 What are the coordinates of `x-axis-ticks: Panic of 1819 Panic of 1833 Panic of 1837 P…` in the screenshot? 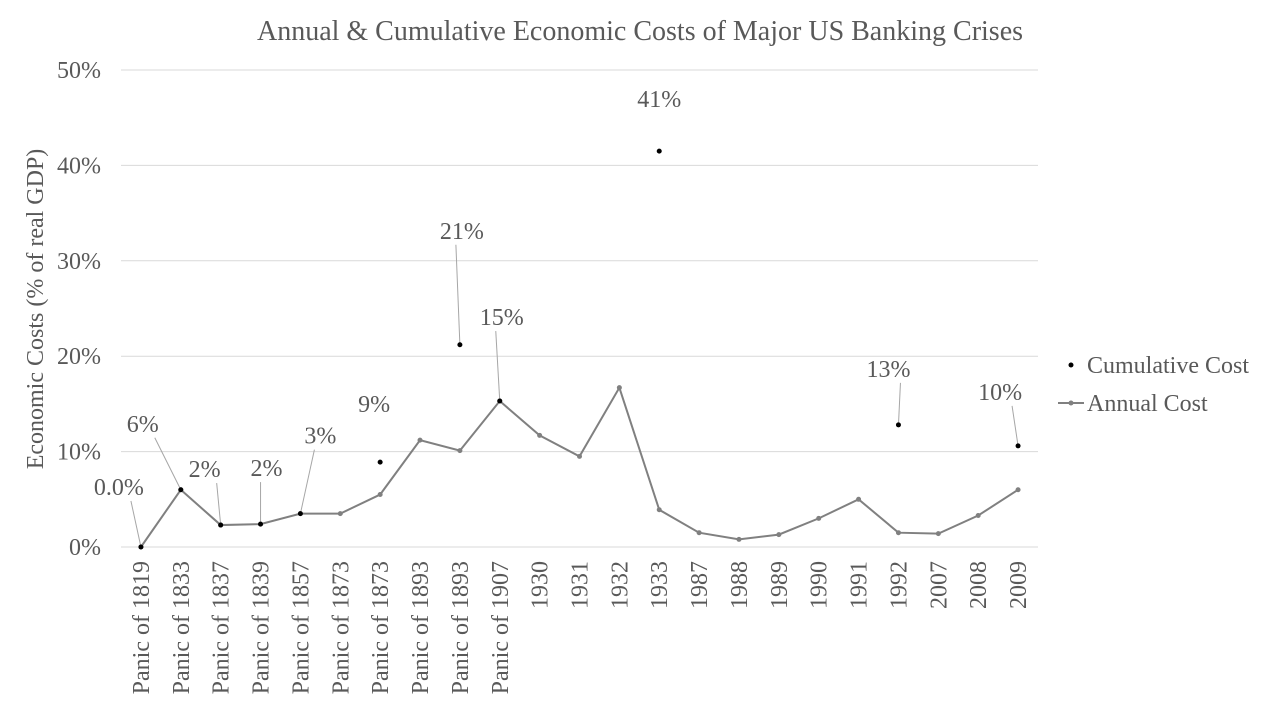 It's located at (580, 627).